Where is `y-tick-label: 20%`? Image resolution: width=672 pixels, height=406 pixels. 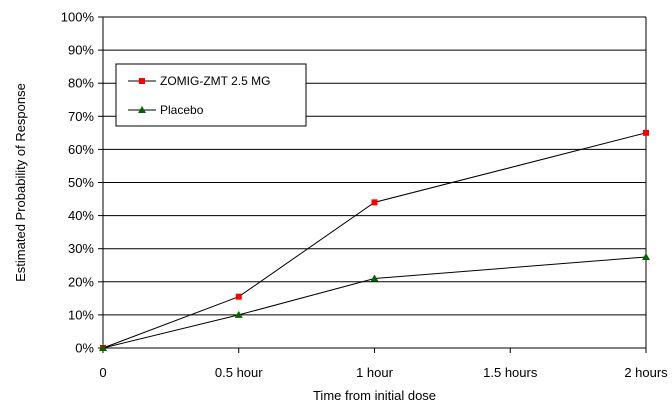 y-tick-label: 20% is located at coordinates (81, 281).